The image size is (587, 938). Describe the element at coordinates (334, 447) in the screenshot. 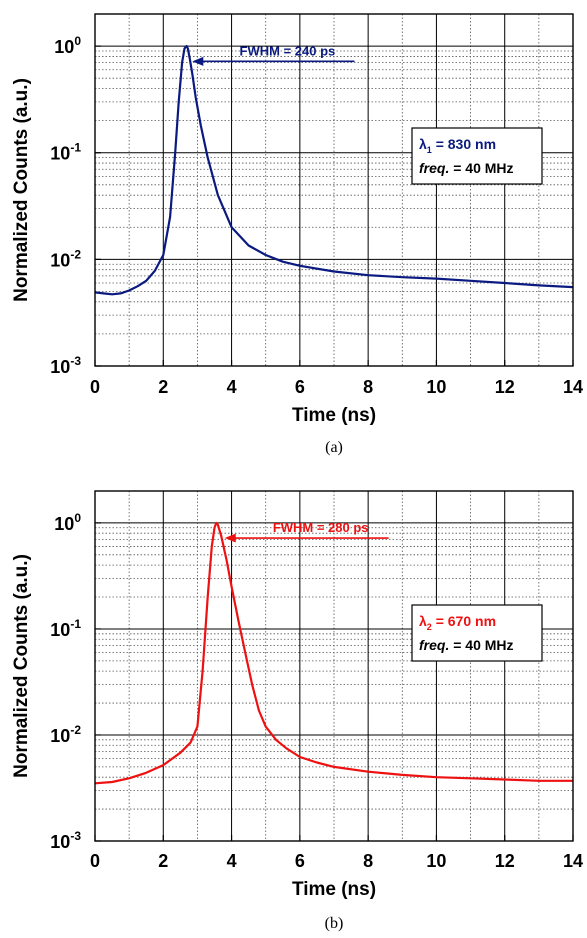

I see `panel-caption: (a)` at that location.